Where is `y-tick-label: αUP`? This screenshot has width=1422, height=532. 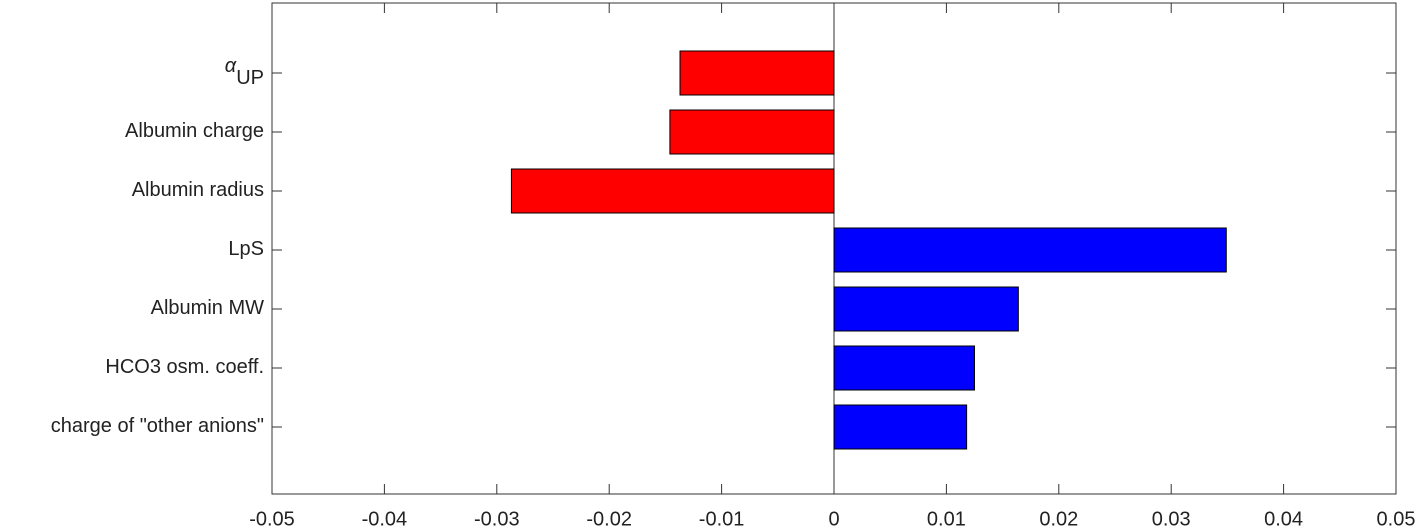
y-tick-label: αUP is located at coordinates (244, 72).